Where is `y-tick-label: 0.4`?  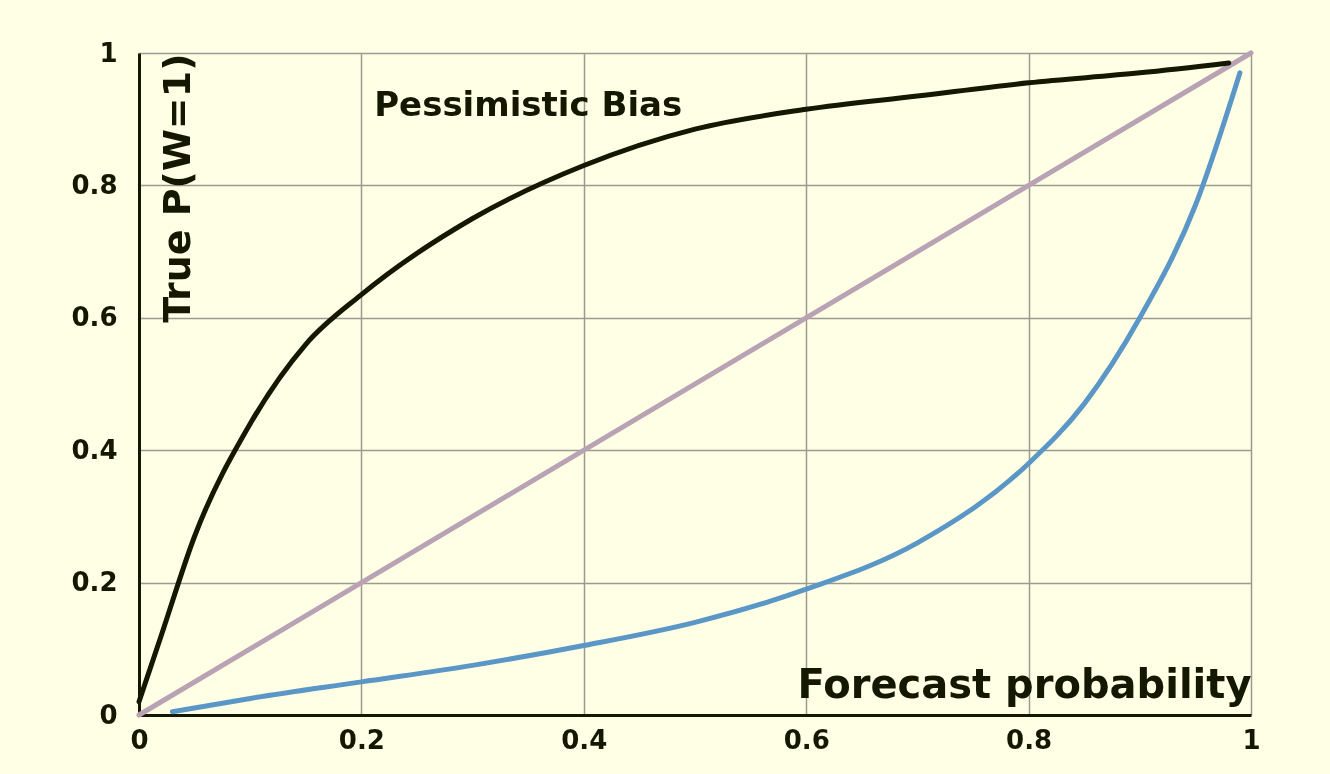 y-tick-label: 0.4 is located at coordinates (94, 449).